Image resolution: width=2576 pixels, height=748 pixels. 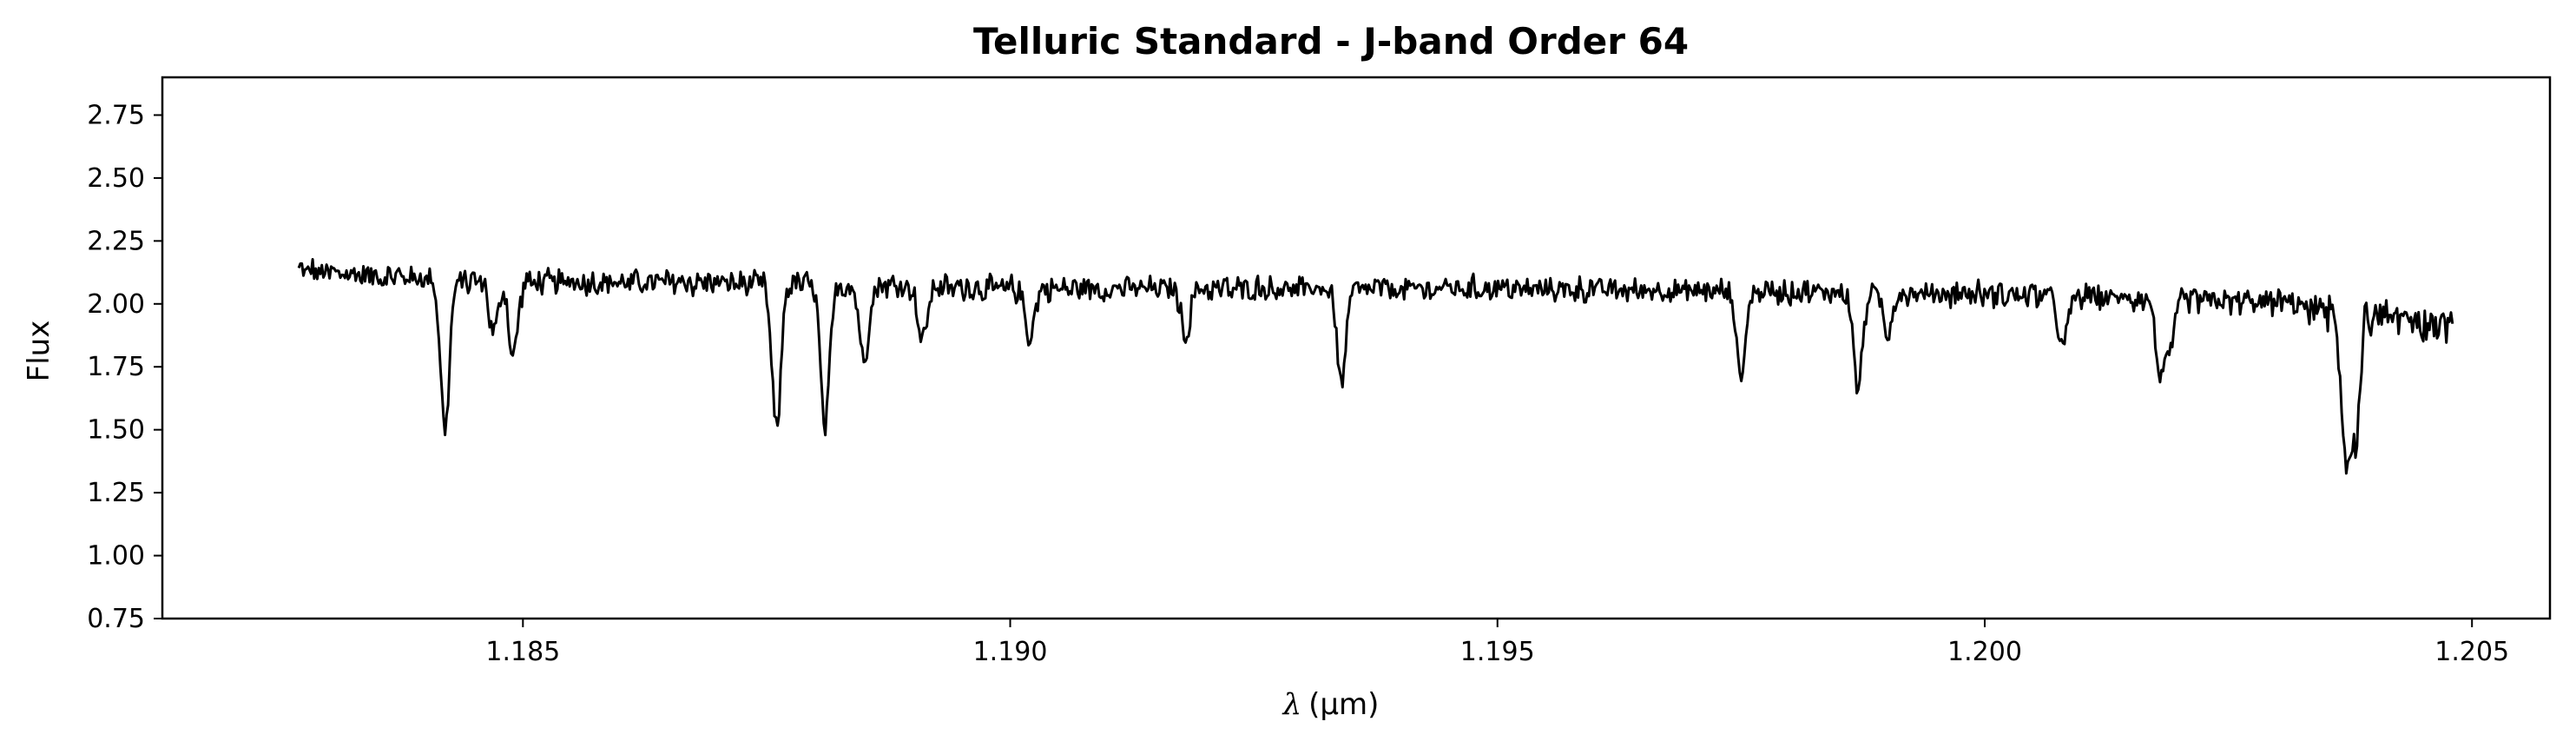 I want to click on y-tick-label: 1.75, so click(x=116, y=367).